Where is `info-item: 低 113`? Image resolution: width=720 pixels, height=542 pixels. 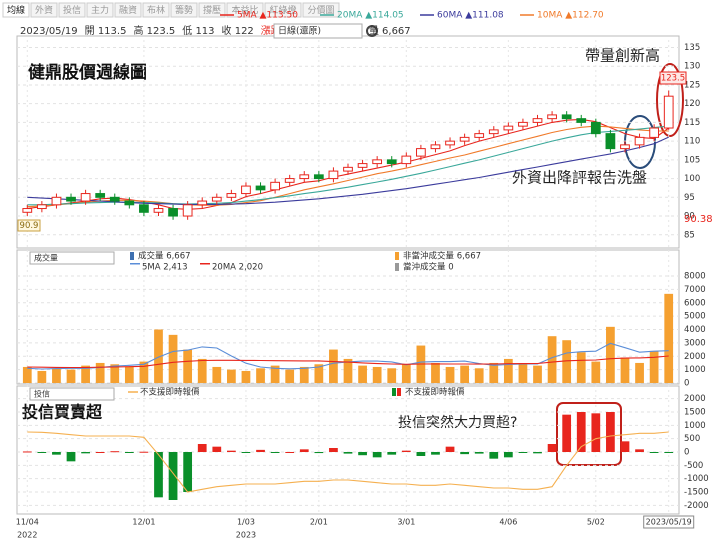
info-item: 低 113 is located at coordinates (198, 30).